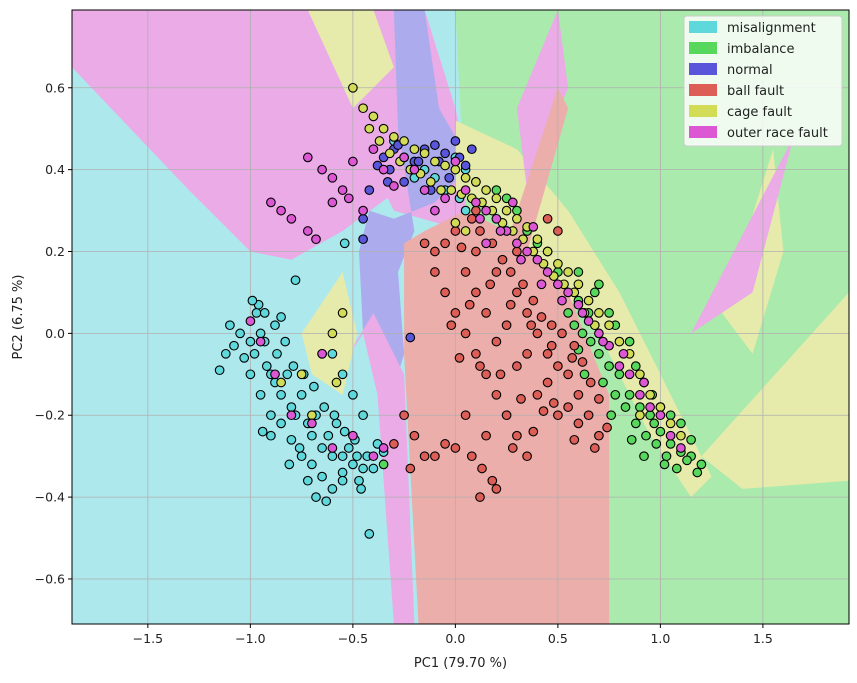  Describe the element at coordinates (460, 663) in the screenshot. I see `x-axis-label: PC1 (79.70 %)` at that location.